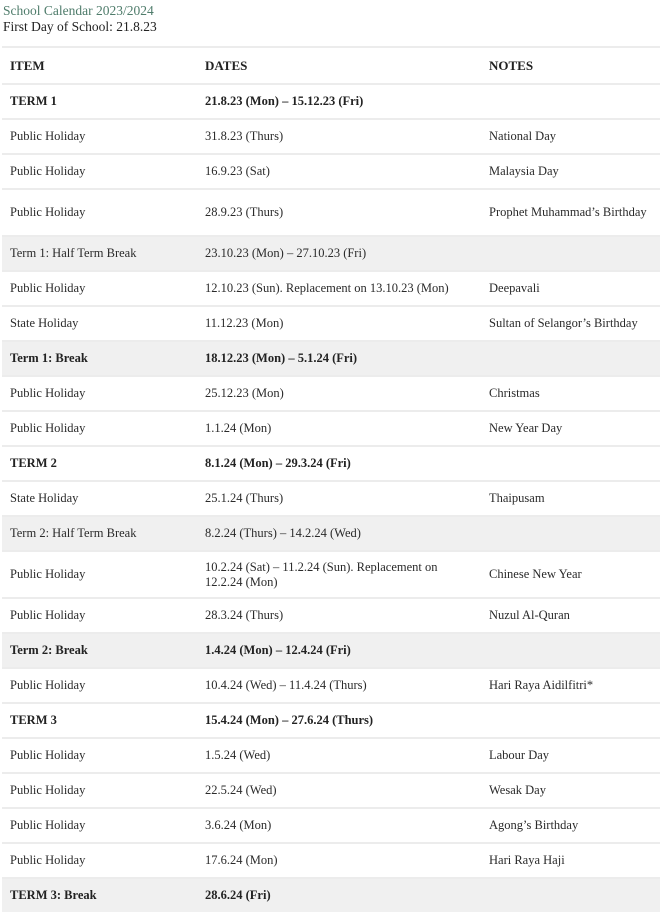 The image size is (660, 912). Describe the element at coordinates (339, 755) in the screenshot. I see `row-dates: 1.5.24 (Wed)` at that location.